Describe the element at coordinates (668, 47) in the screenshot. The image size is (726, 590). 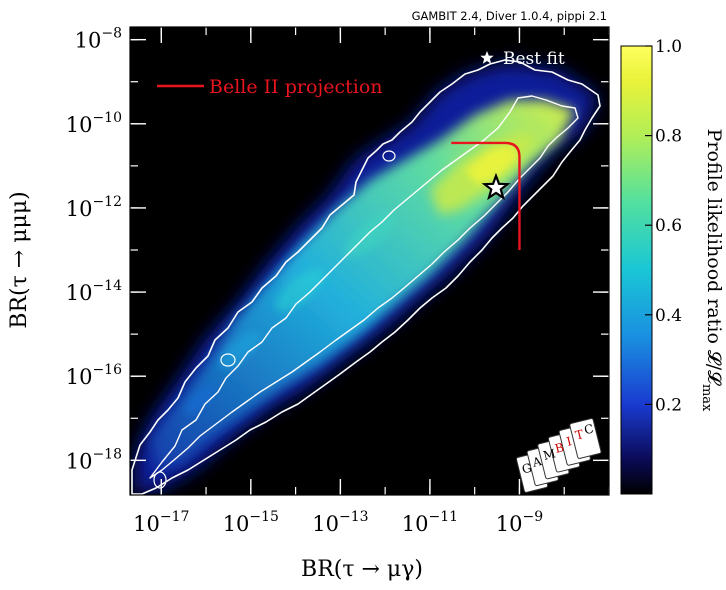
I see `colorbar-tick-label: 1.0` at that location.